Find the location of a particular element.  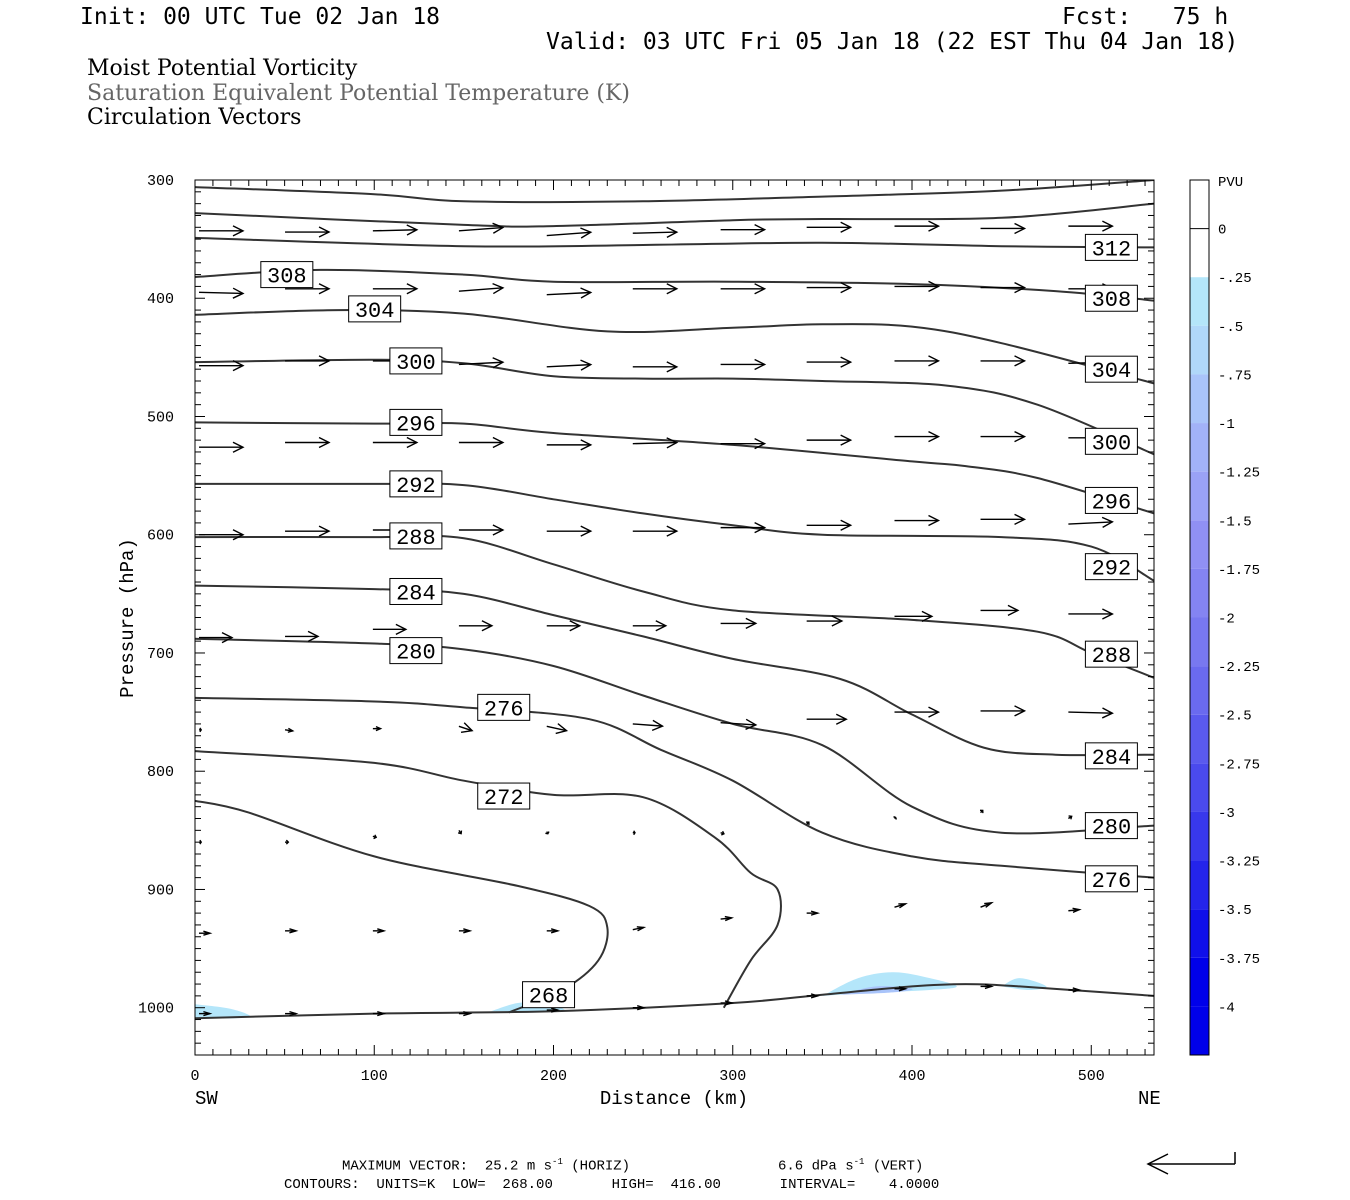

max-vector-note: MAXIMUM VECTOR: 25.2 m s-1 (HORIZ) is located at coordinates (486, 1166).